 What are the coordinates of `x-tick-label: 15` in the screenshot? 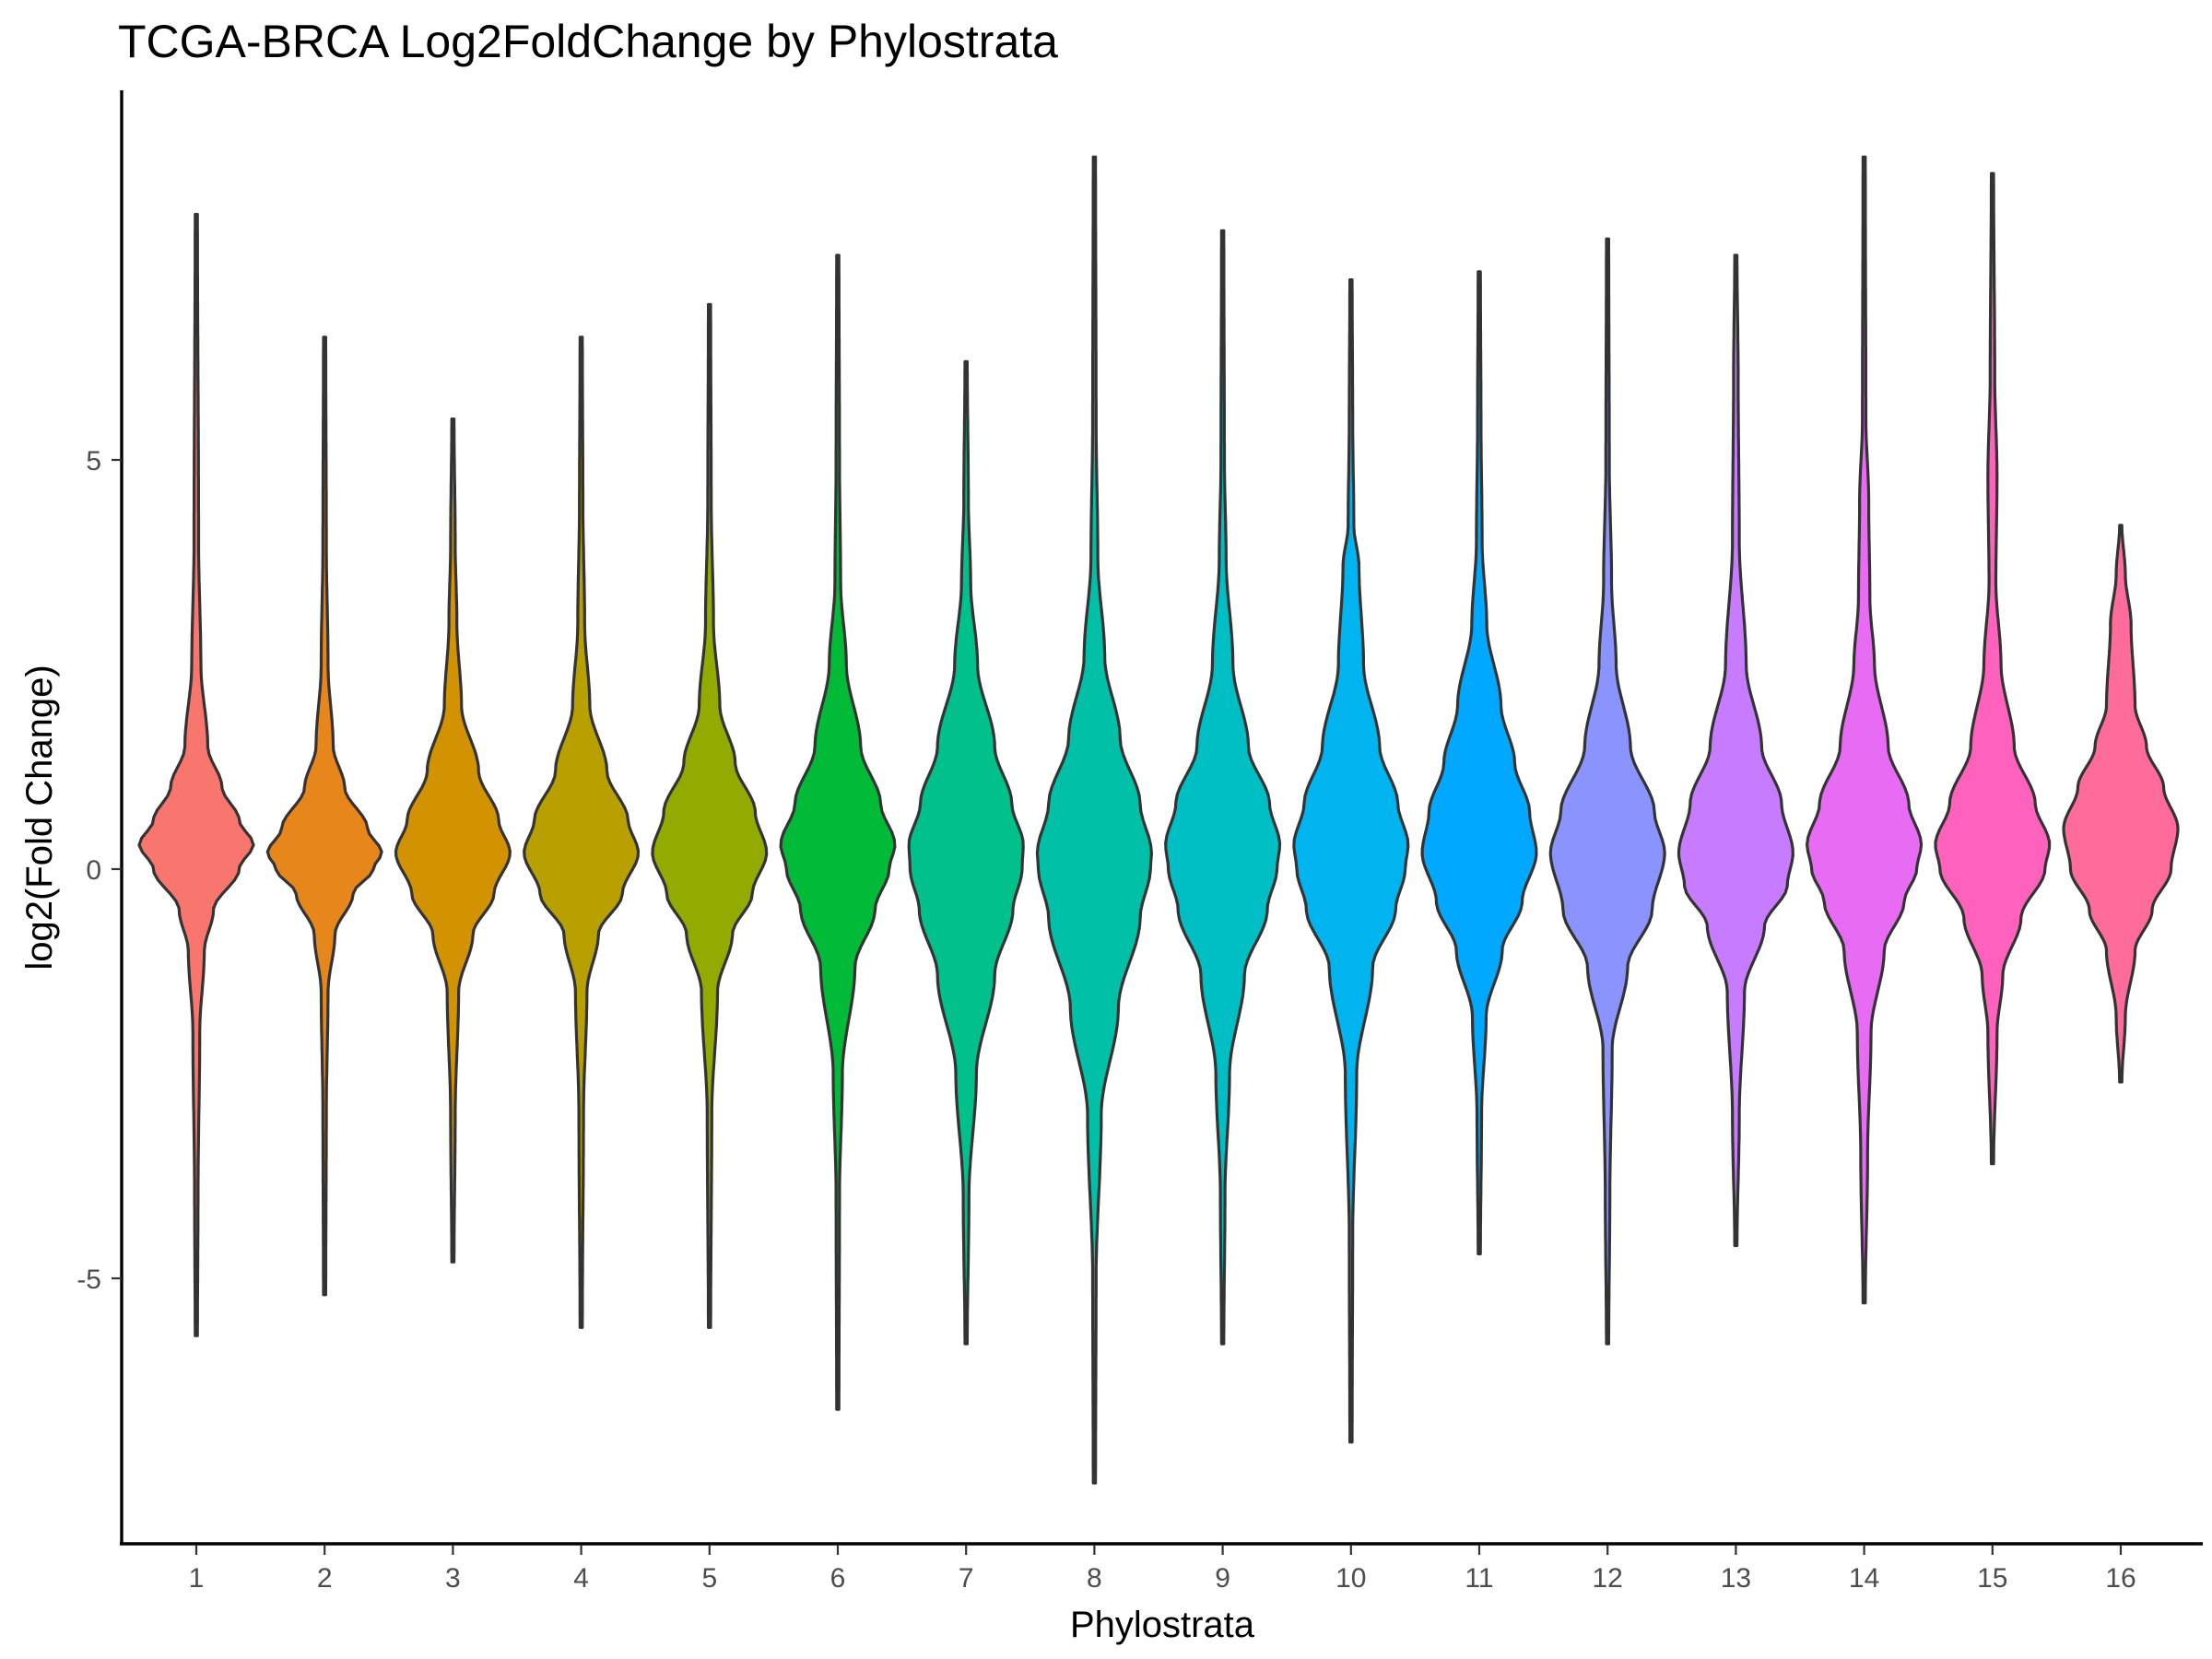 It's located at (1992, 1578).